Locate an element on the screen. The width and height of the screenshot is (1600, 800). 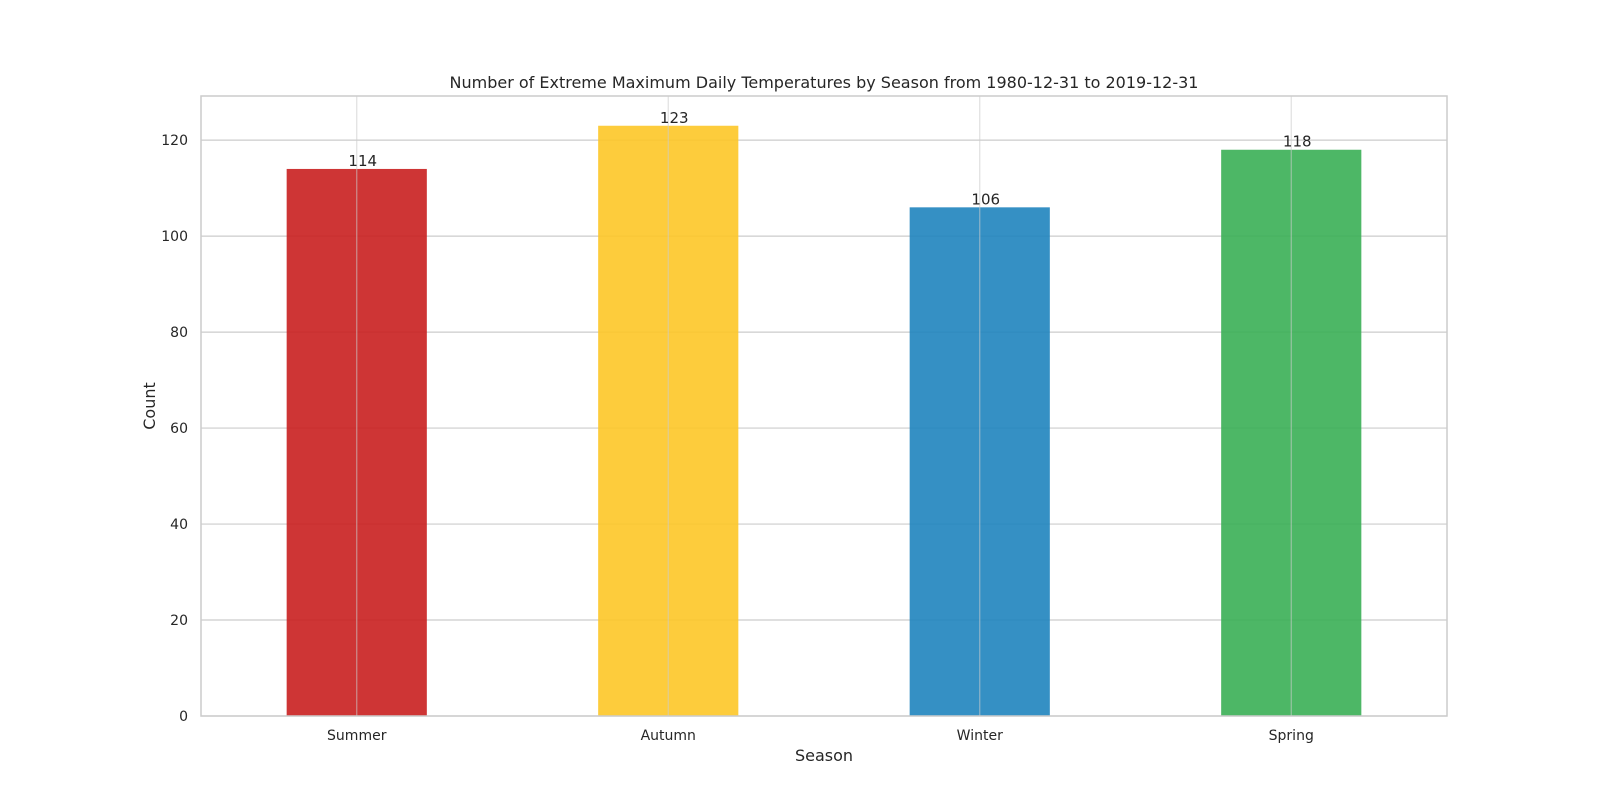
y-tick-label: 60 is located at coordinates (179, 429).